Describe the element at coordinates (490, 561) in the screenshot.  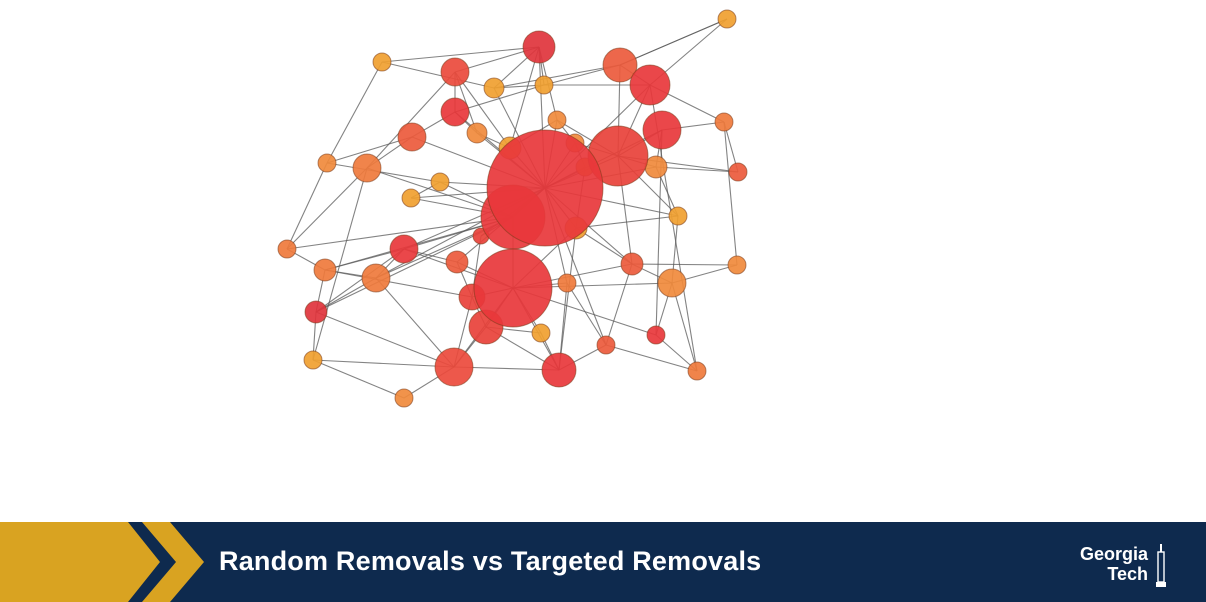
I see `slide-title: Random Removals vs Targeted Removals` at that location.